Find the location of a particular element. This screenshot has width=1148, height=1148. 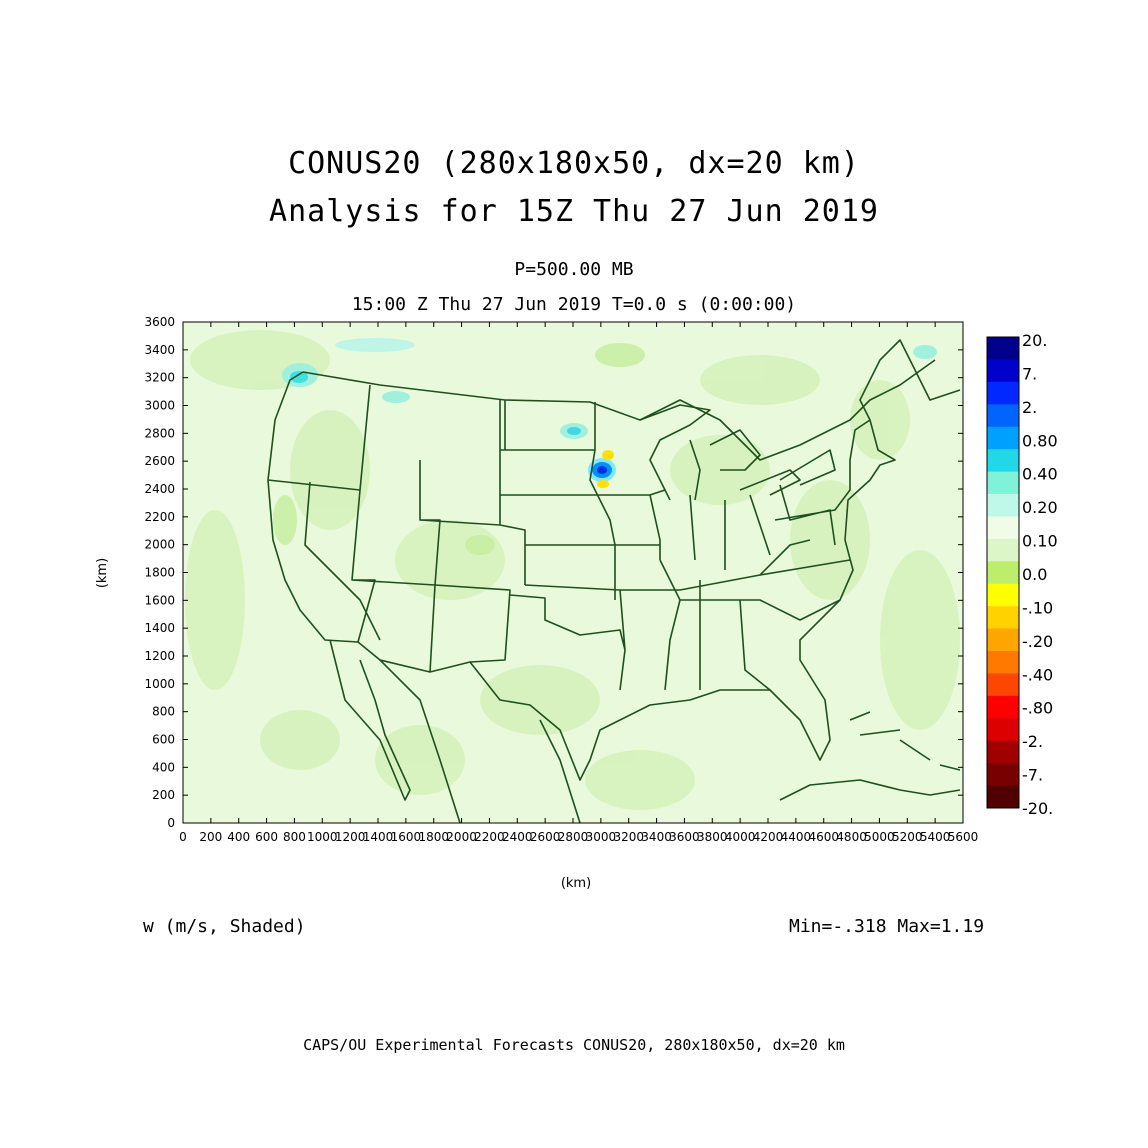

y-tick-label: 3400 is located at coordinates (159, 350).